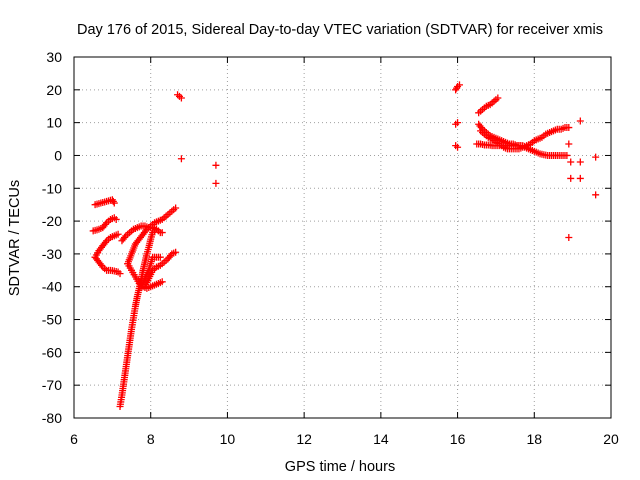 The image size is (640, 480). Describe the element at coordinates (52, 418) in the screenshot. I see `y-tick-label: -80` at that location.